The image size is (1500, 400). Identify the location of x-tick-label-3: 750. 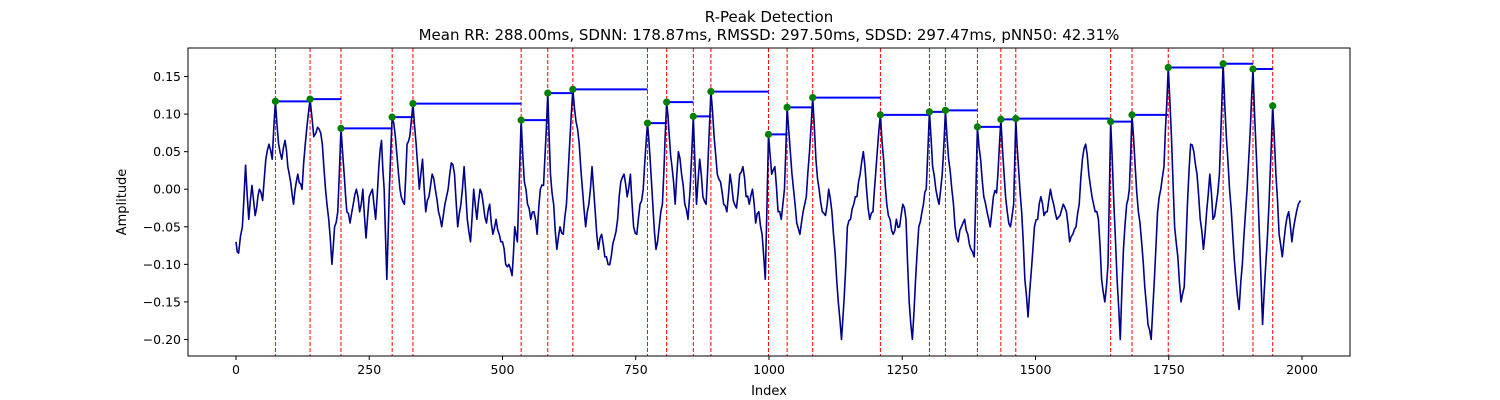
(636, 369).